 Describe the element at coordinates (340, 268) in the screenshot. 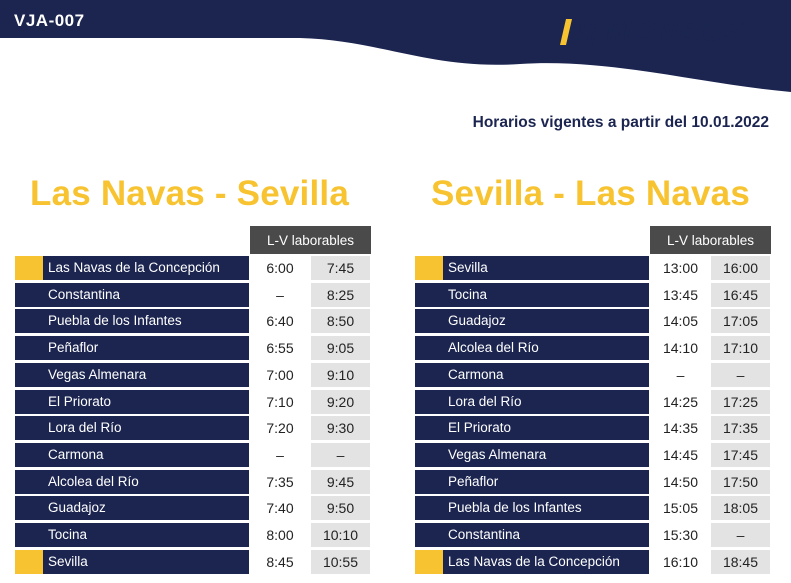

I see `departure-time-2: 7:45` at that location.